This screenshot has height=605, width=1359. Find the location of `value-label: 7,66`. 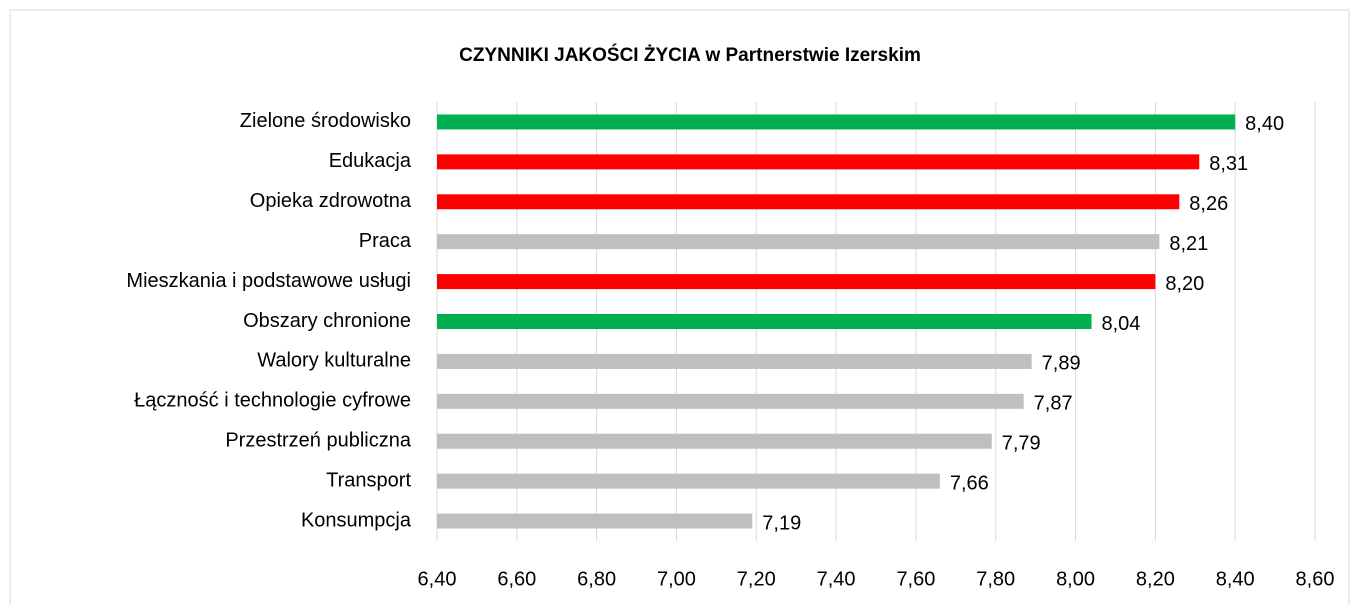

value-label: 7,66 is located at coordinates (969, 483).